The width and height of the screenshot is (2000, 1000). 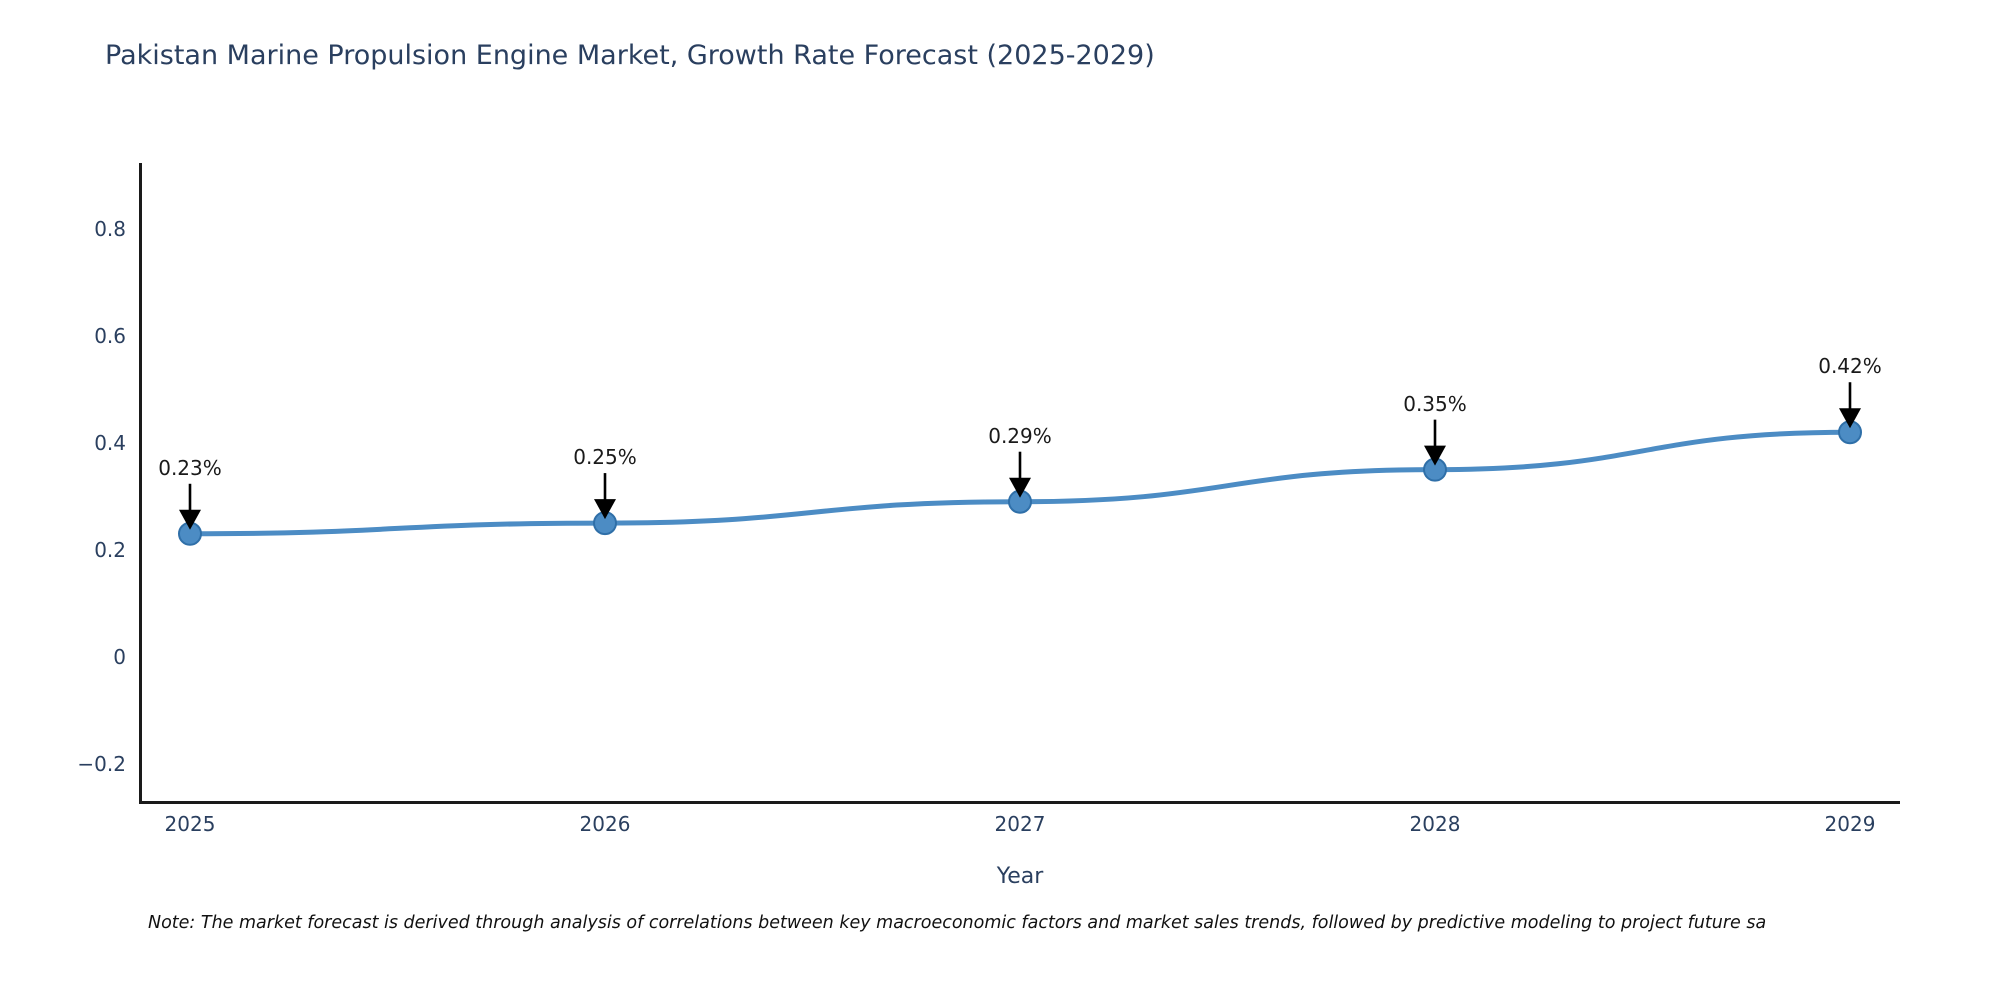 What do you see at coordinates (3, 481) in the screenshot?
I see `y-axis-title: Growth Rate Forecast` at bounding box center [3, 481].